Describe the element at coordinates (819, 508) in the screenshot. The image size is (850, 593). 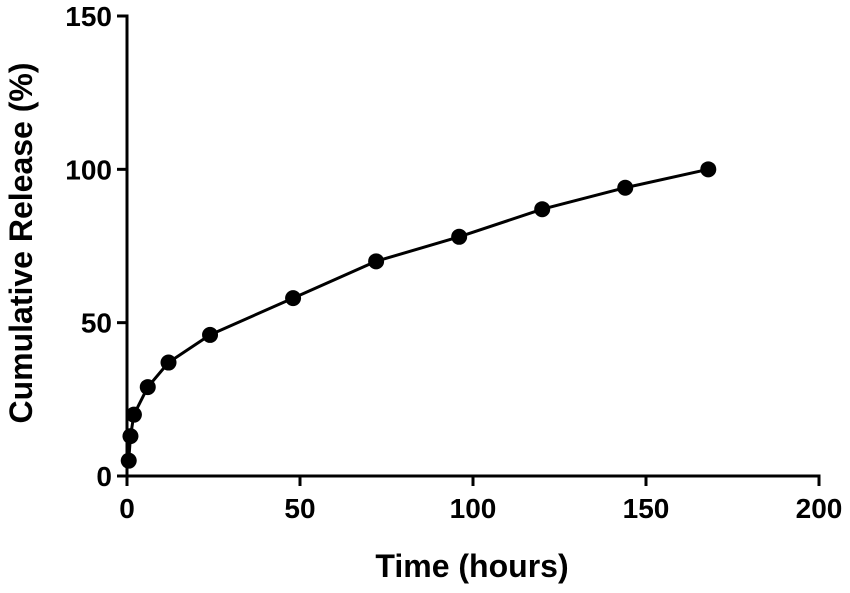
I see `x-tick-label: 200` at that location.